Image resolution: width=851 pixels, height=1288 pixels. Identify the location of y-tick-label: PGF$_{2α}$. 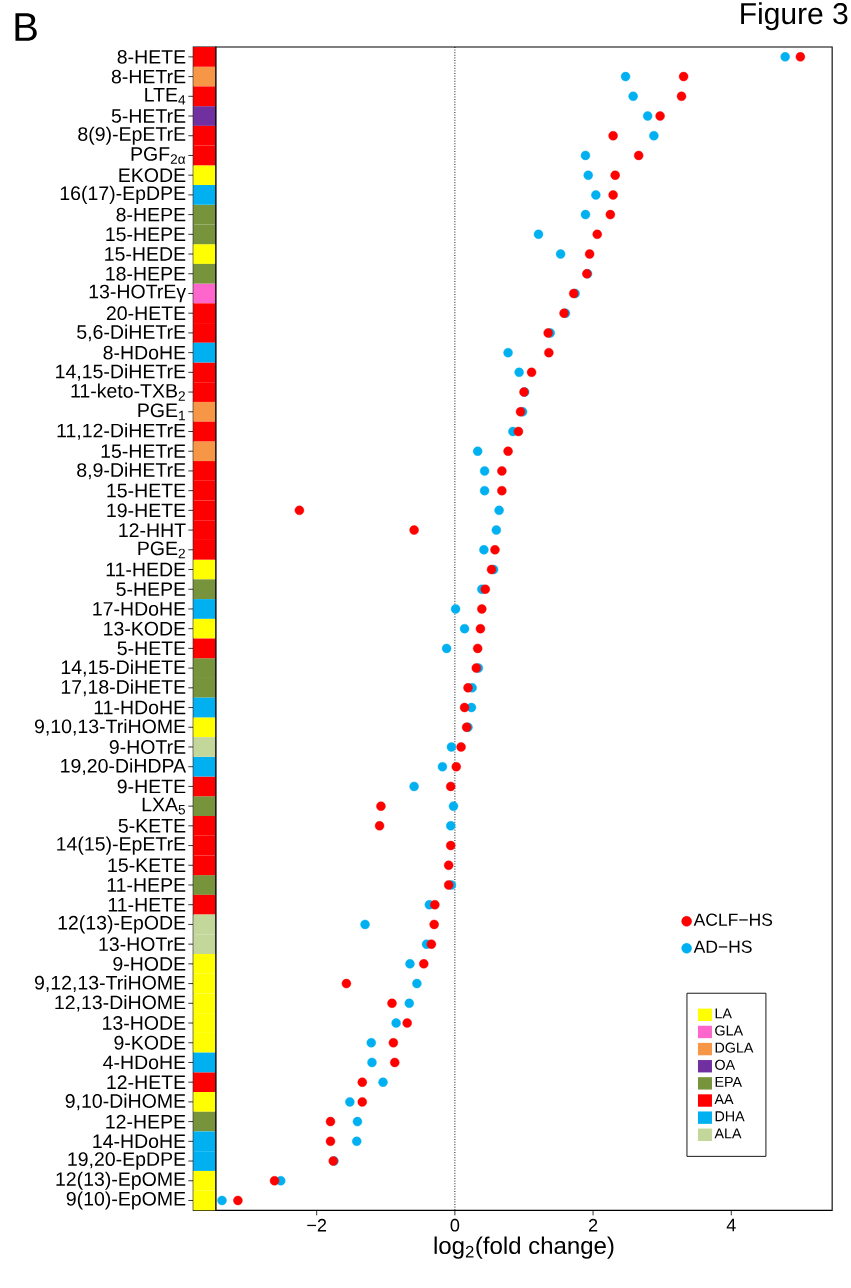
(158, 155).